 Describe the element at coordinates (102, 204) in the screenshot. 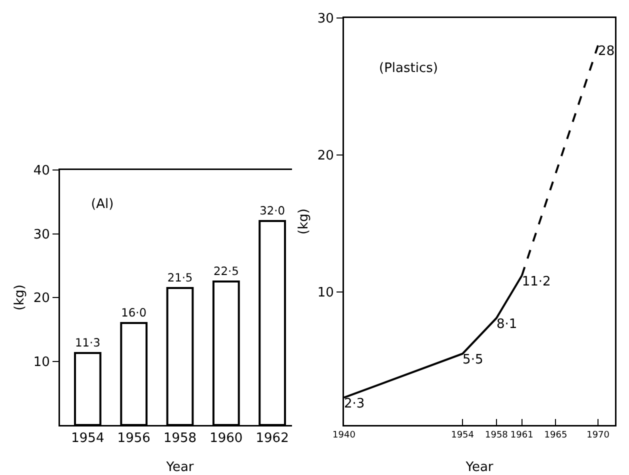

I see `annotation: (Al)` at that location.